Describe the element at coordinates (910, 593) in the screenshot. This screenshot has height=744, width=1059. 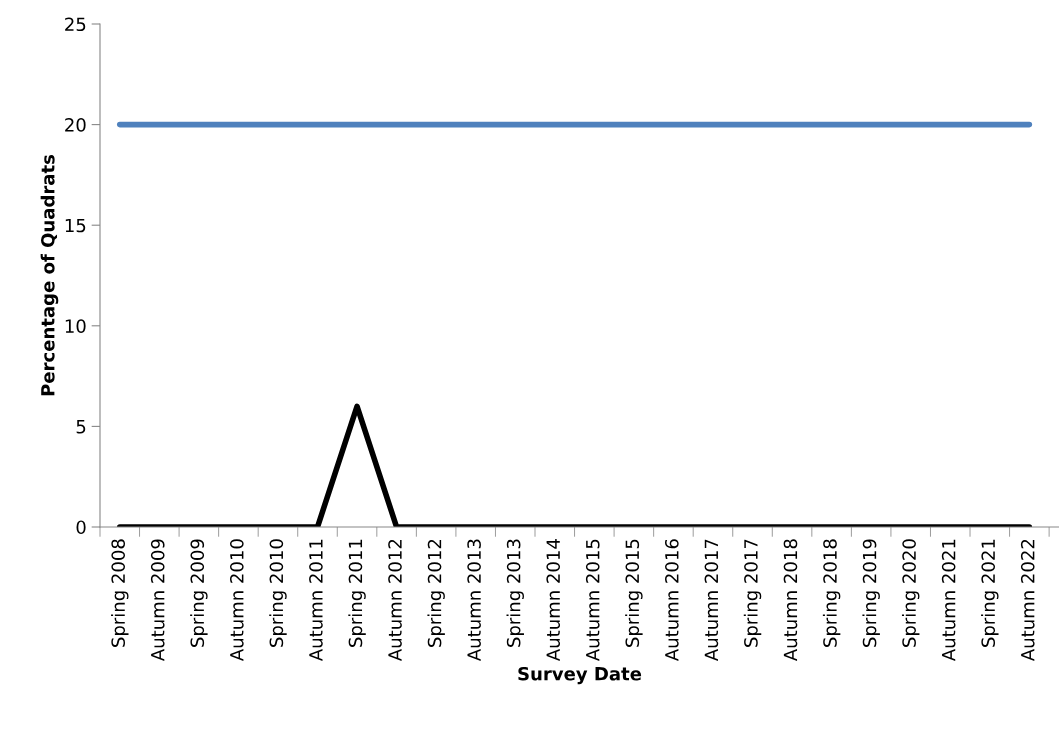
I see `x-tick-label: Spring 2020` at that location.